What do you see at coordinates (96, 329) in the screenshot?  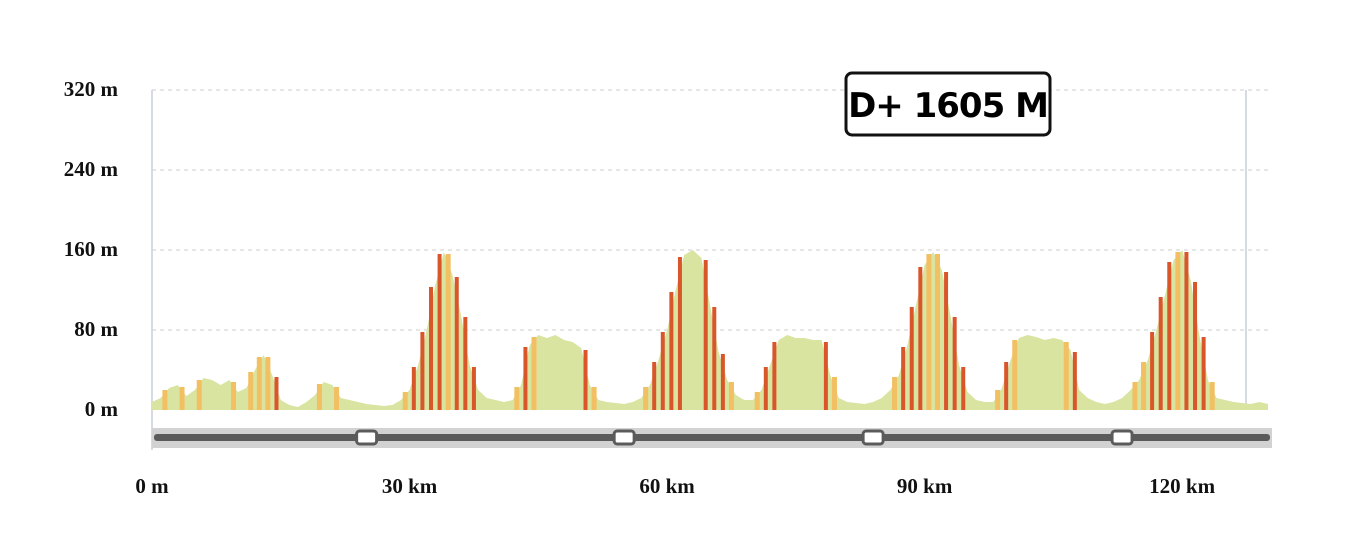 I see `y-tick-label: 80 m` at bounding box center [96, 329].